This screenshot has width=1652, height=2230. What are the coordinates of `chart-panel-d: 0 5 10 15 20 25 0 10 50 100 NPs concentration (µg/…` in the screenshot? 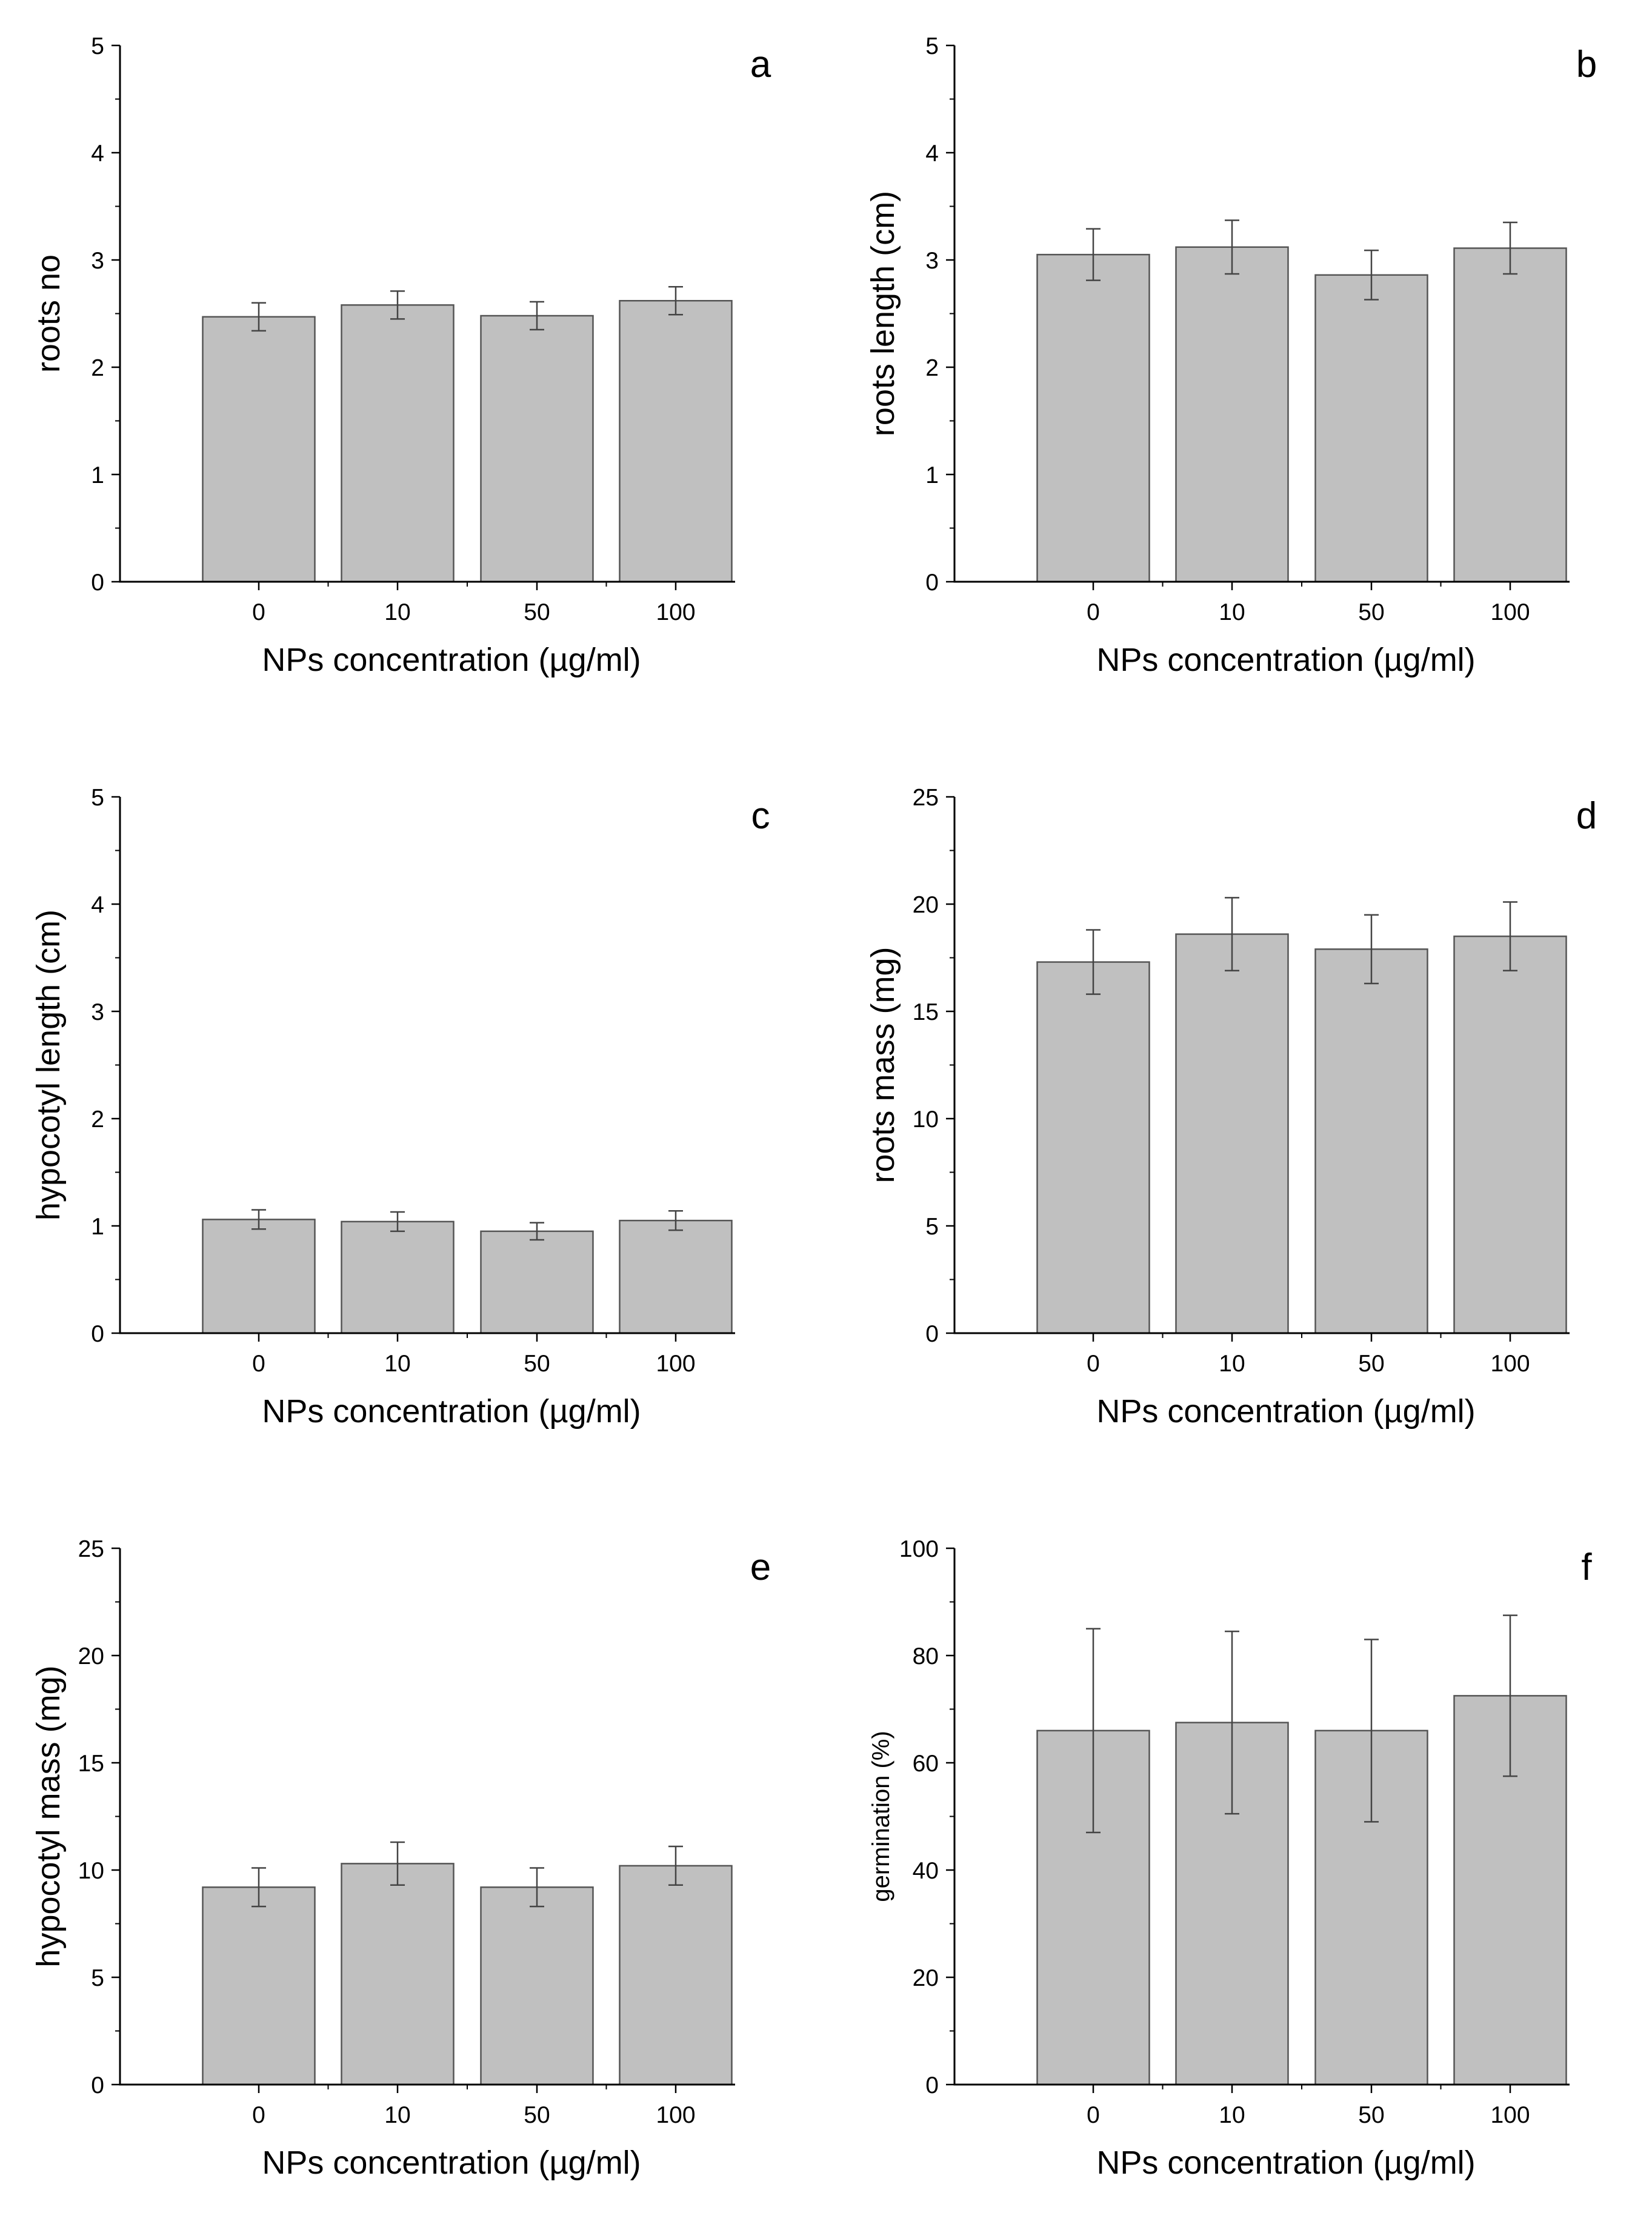 It's located at (1231, 1107).